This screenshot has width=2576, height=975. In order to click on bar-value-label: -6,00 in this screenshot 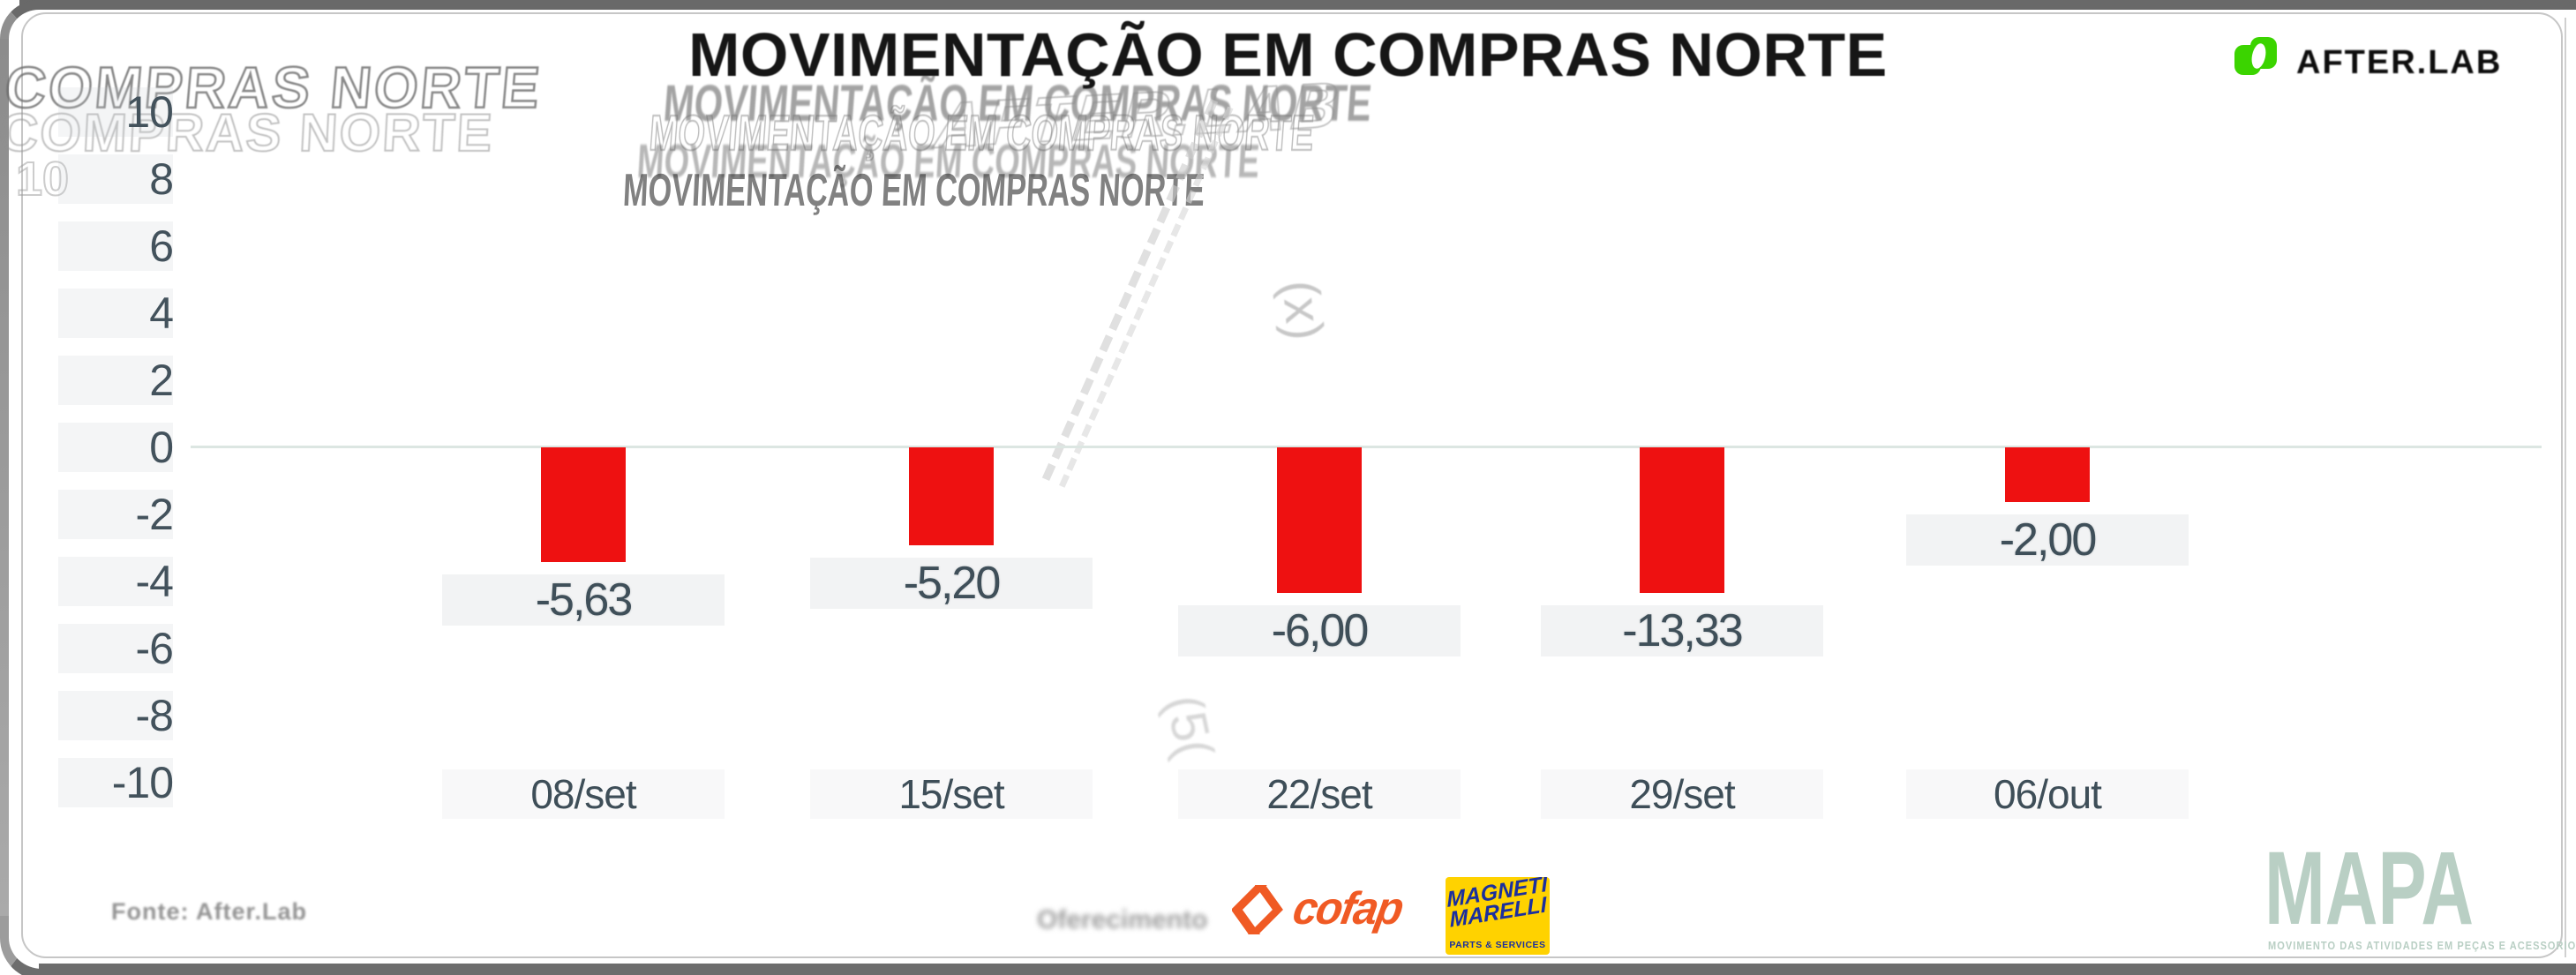, I will do `click(1319, 630)`.